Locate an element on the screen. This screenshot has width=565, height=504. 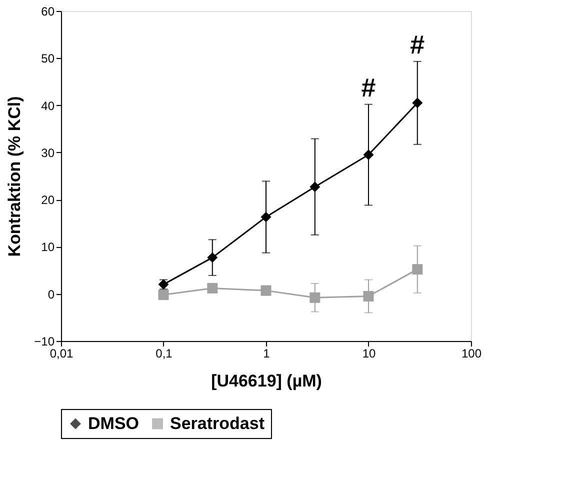
y-tick-label: 60 is located at coordinates (48, 11).